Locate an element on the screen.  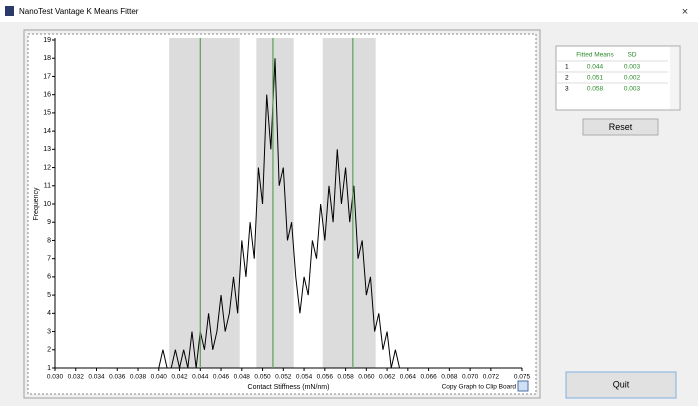
y-tick-label: 17 is located at coordinates (47, 76).